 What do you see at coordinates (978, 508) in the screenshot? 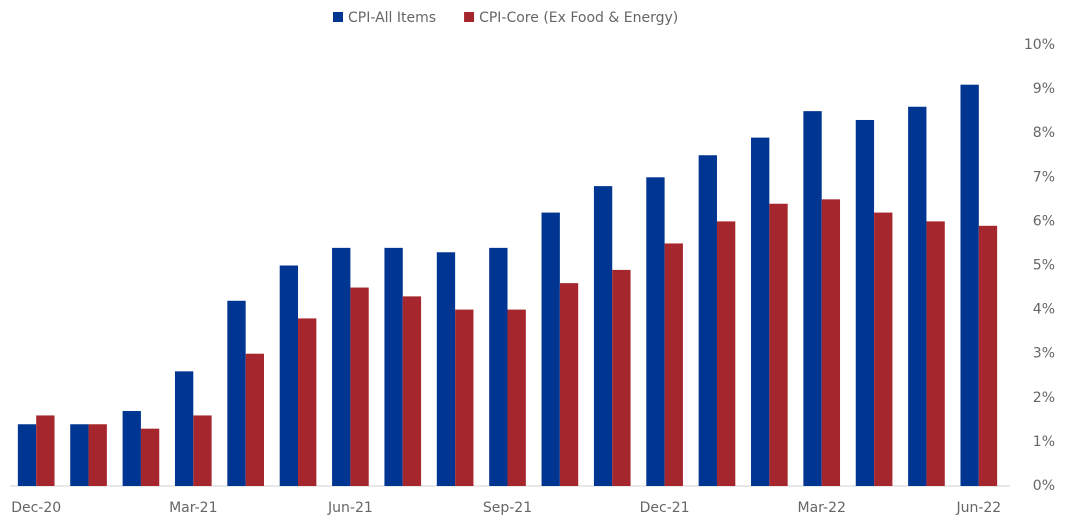
I see `x-tick-label: Jun-22` at bounding box center [978, 508].